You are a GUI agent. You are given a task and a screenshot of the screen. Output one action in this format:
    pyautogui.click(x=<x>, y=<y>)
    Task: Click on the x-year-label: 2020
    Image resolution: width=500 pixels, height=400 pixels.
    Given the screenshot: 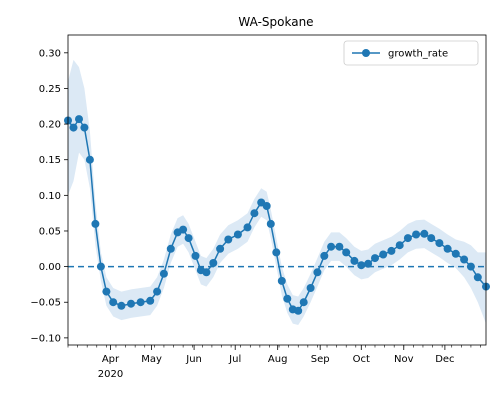 What is the action you would take?
    pyautogui.click(x=110, y=374)
    